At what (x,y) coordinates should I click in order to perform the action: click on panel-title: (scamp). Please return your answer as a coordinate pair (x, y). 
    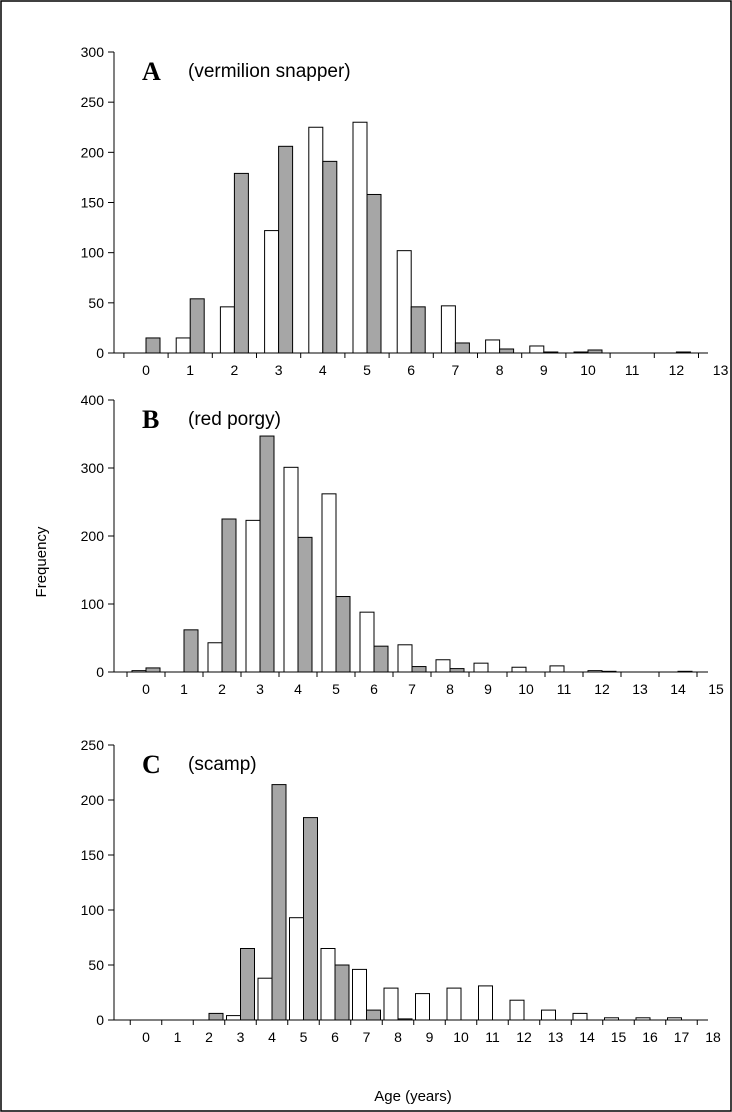
    Looking at the image, I should click on (222, 764).